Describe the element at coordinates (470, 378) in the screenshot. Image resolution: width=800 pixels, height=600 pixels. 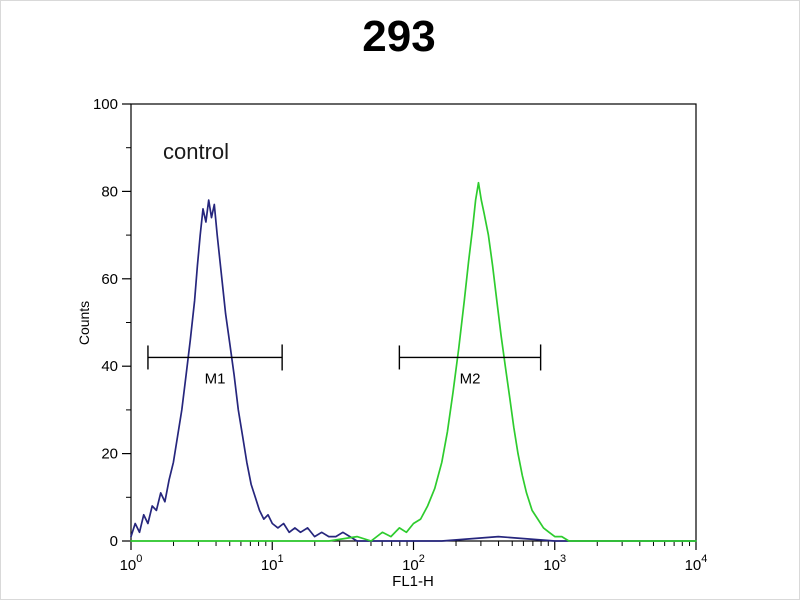
I see `gate-label-M2: M2` at that location.